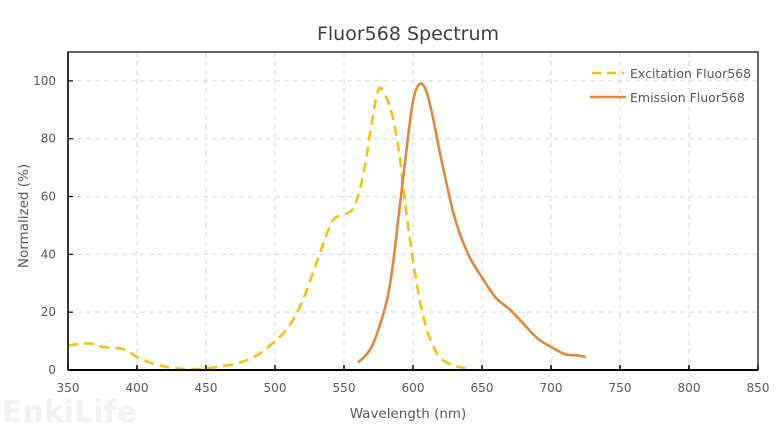 This screenshot has width=783, height=432. I want to click on x-tick-label: 700, so click(551, 388).